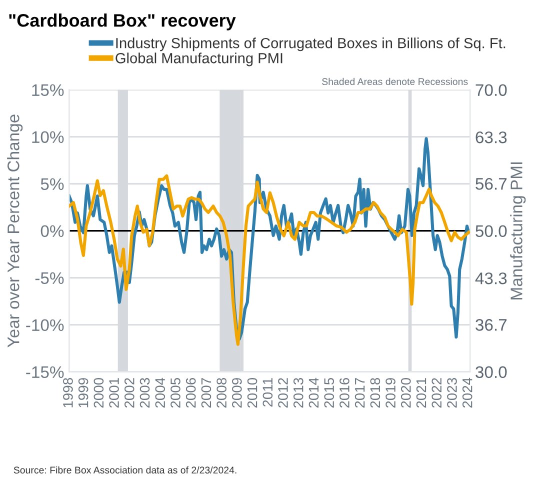 Image resolution: width=536 pixels, height=488 pixels. I want to click on x-tick-label: 2024, so click(467, 393).